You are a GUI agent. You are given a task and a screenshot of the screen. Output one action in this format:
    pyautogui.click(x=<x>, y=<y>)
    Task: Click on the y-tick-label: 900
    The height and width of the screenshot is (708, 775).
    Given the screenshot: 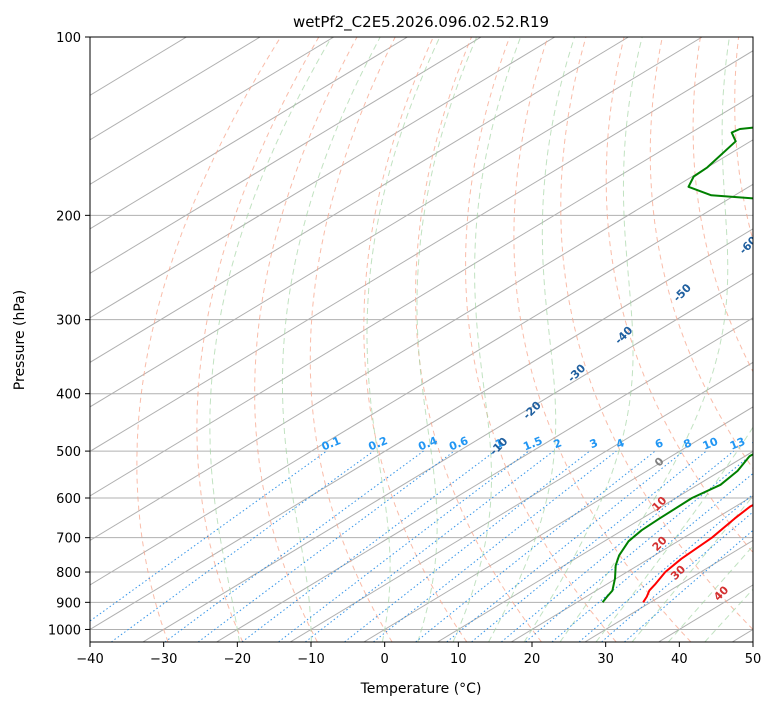 What is the action you would take?
    pyautogui.click(x=68, y=603)
    